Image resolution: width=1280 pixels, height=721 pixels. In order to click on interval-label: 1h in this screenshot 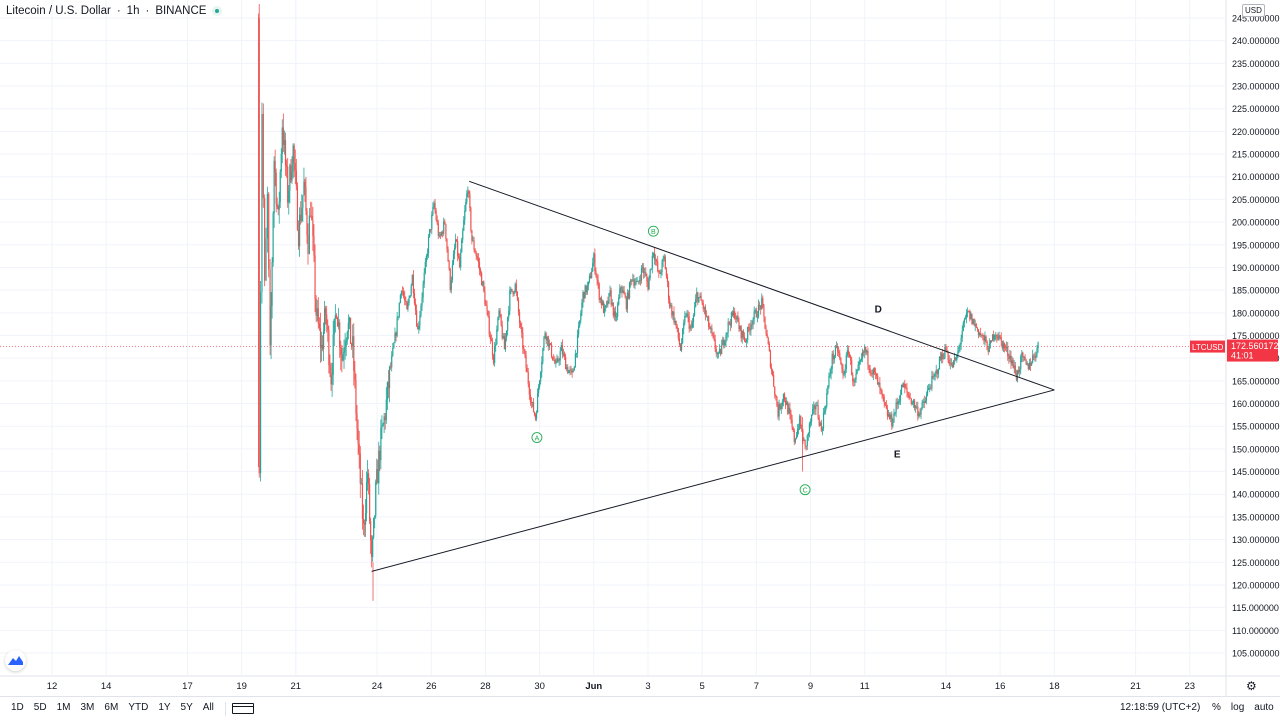, I will do `click(133, 11)`.